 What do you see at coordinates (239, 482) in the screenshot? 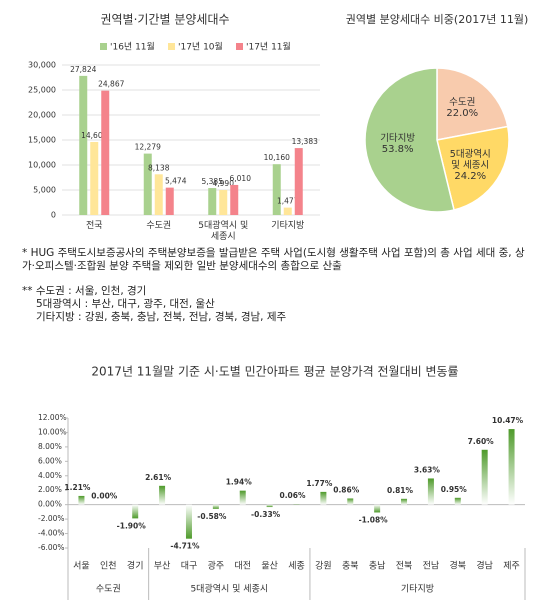
I see `value-label: 1.94%` at bounding box center [239, 482].